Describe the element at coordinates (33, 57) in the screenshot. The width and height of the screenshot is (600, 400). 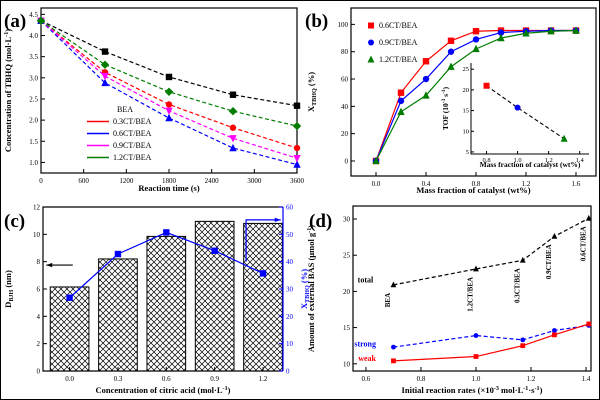
I see `svg-text: 3.5` at that location.